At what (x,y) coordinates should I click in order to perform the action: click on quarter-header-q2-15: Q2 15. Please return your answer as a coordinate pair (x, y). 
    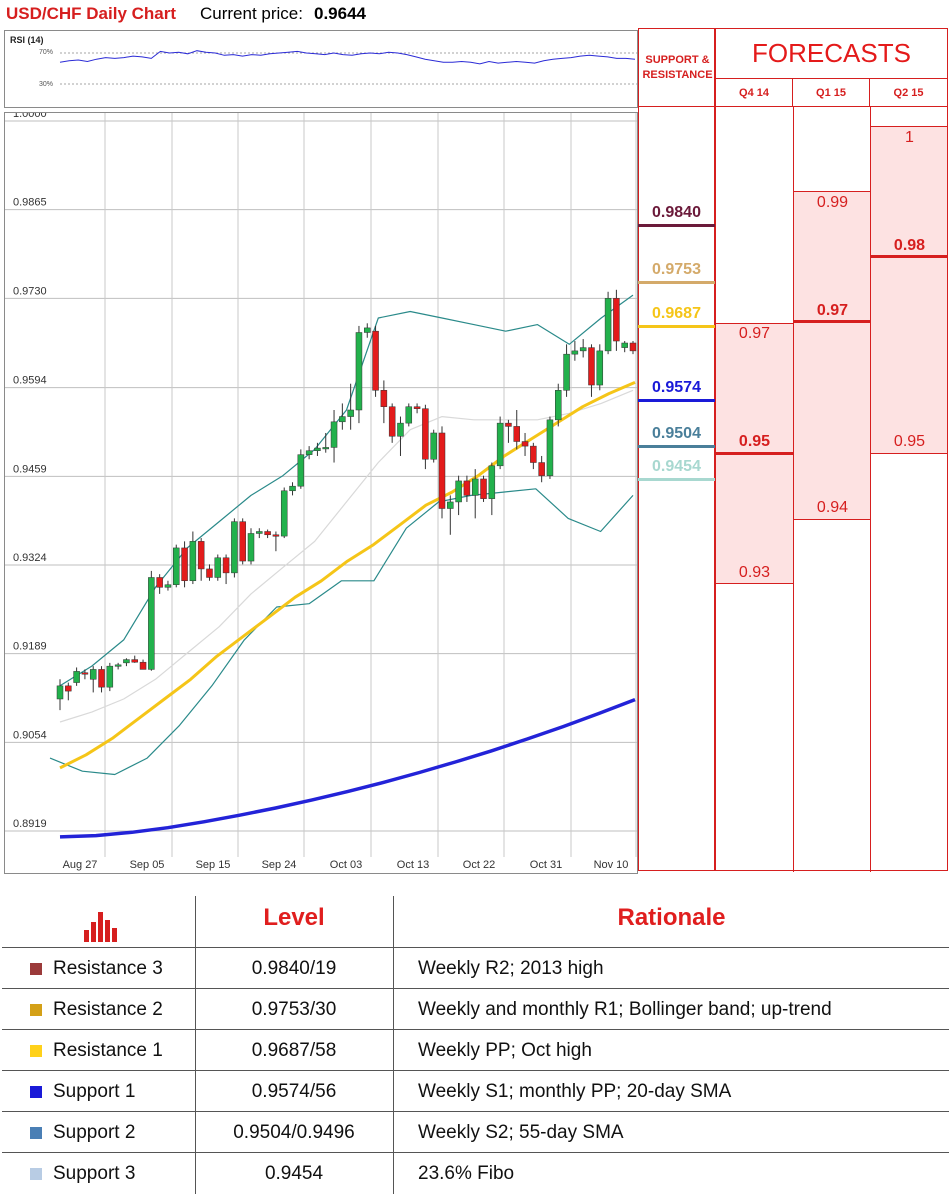
    Looking at the image, I should click on (908, 93).